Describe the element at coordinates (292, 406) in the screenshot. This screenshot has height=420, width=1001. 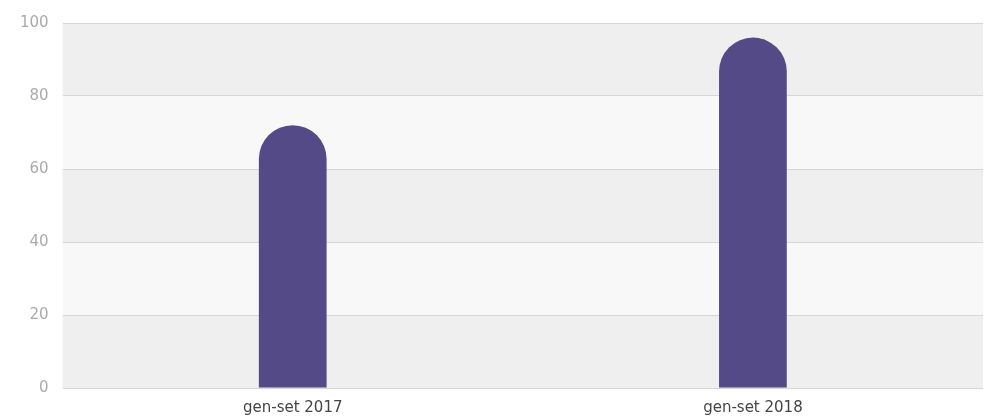
I see `x-tick-label: gen-set 2017` at that location.